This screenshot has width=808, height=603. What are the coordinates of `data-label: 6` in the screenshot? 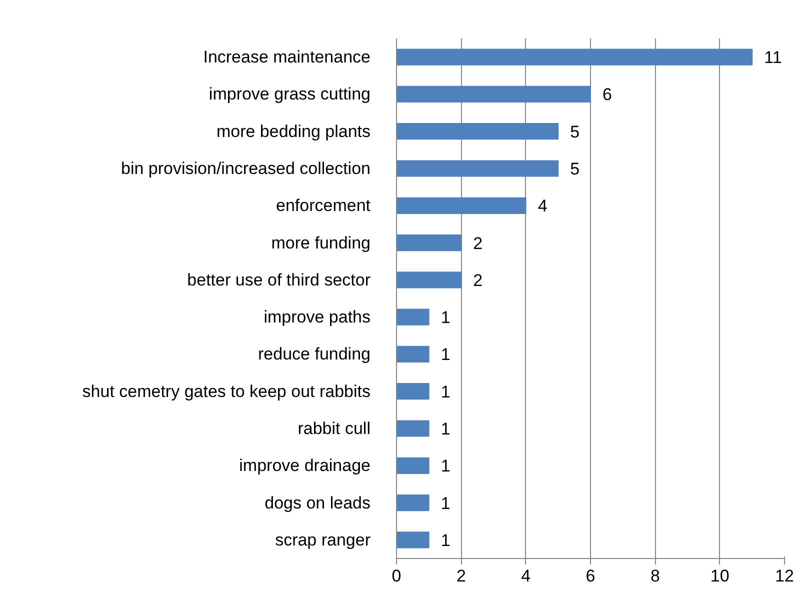 It's located at (607, 94).